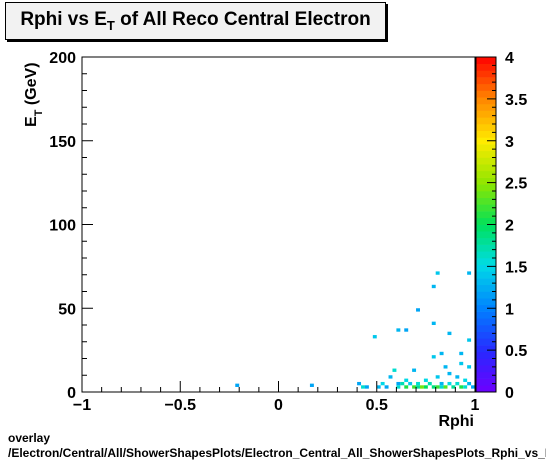 The height and width of the screenshot is (462, 546). I want to click on palette-tick-label: 0, so click(509, 393).